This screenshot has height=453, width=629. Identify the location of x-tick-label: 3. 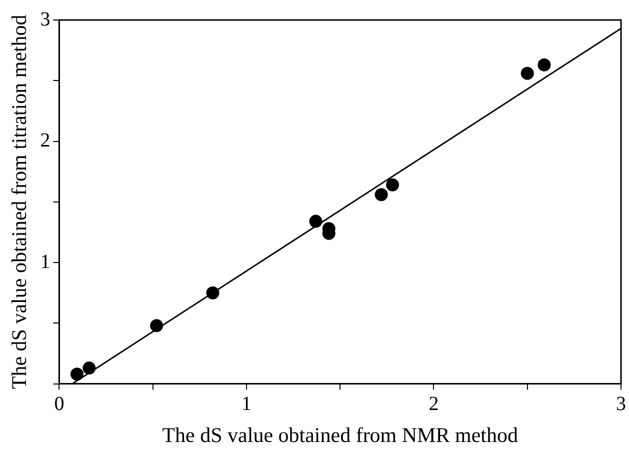
(621, 404).